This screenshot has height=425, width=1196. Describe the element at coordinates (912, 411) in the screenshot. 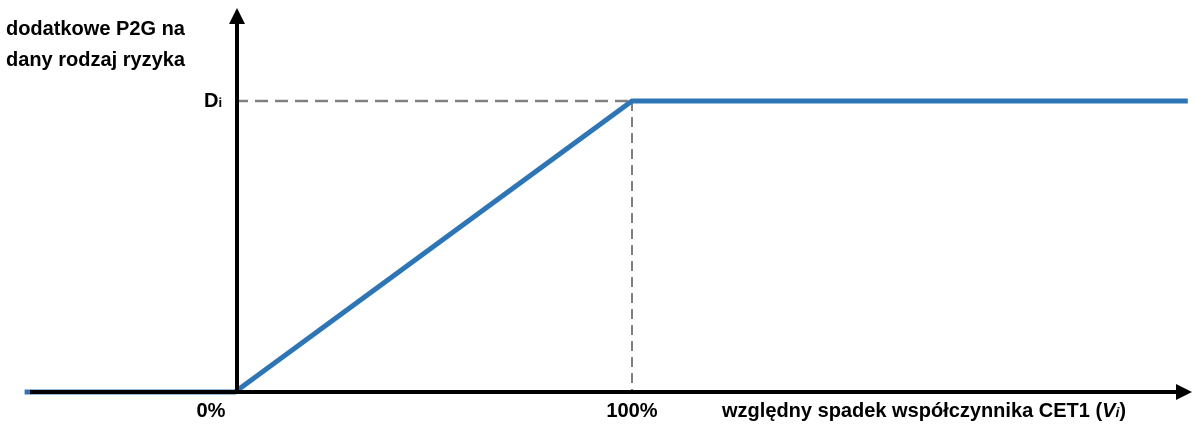

I see `x-axis-label-prefix: względny spadek współczynnika CET1 (` at that location.